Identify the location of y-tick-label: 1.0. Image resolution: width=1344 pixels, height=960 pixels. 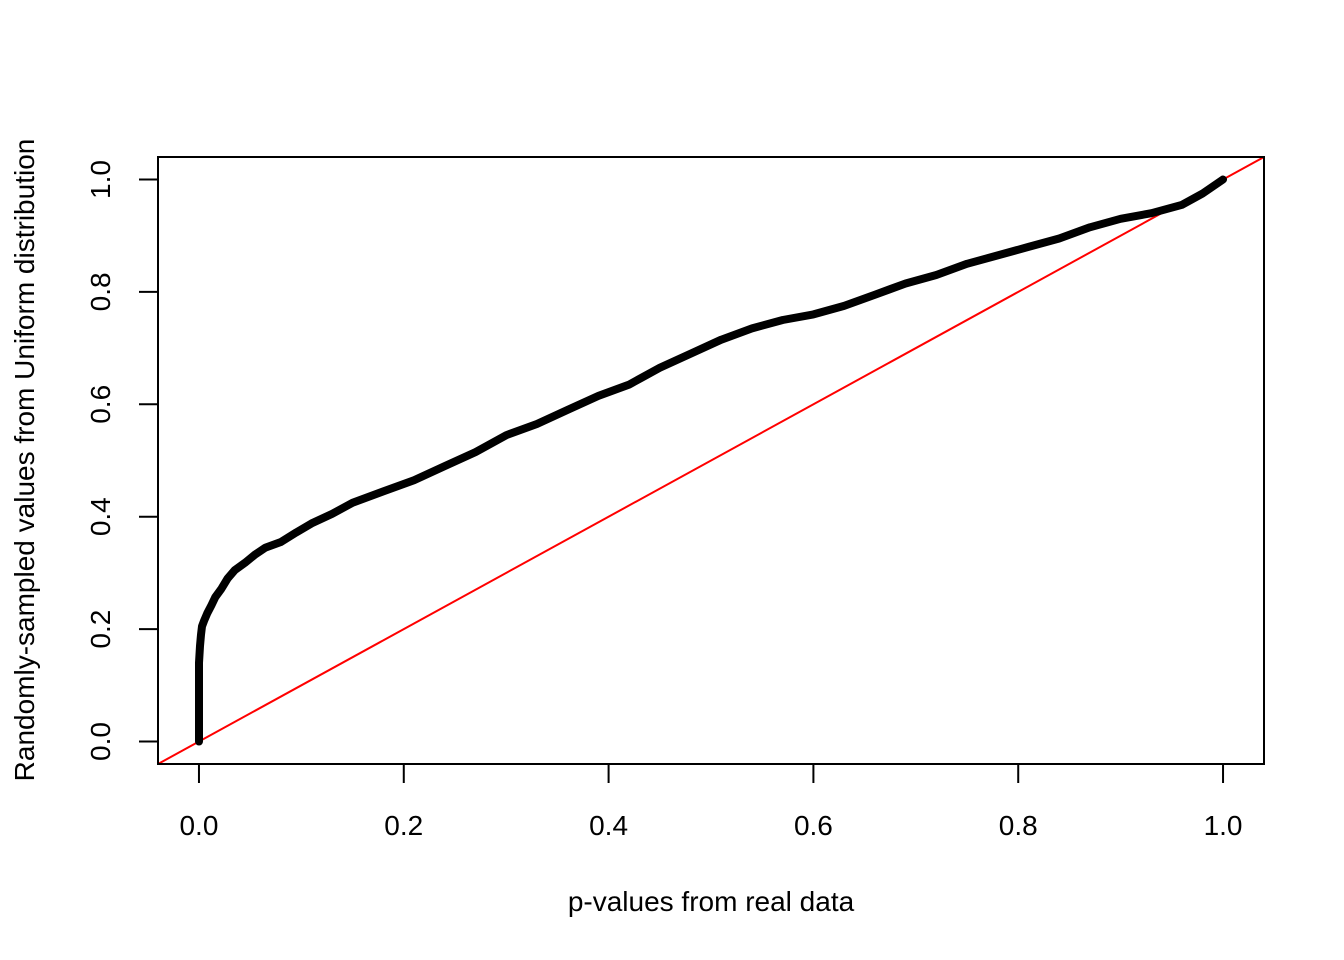
(100, 179).